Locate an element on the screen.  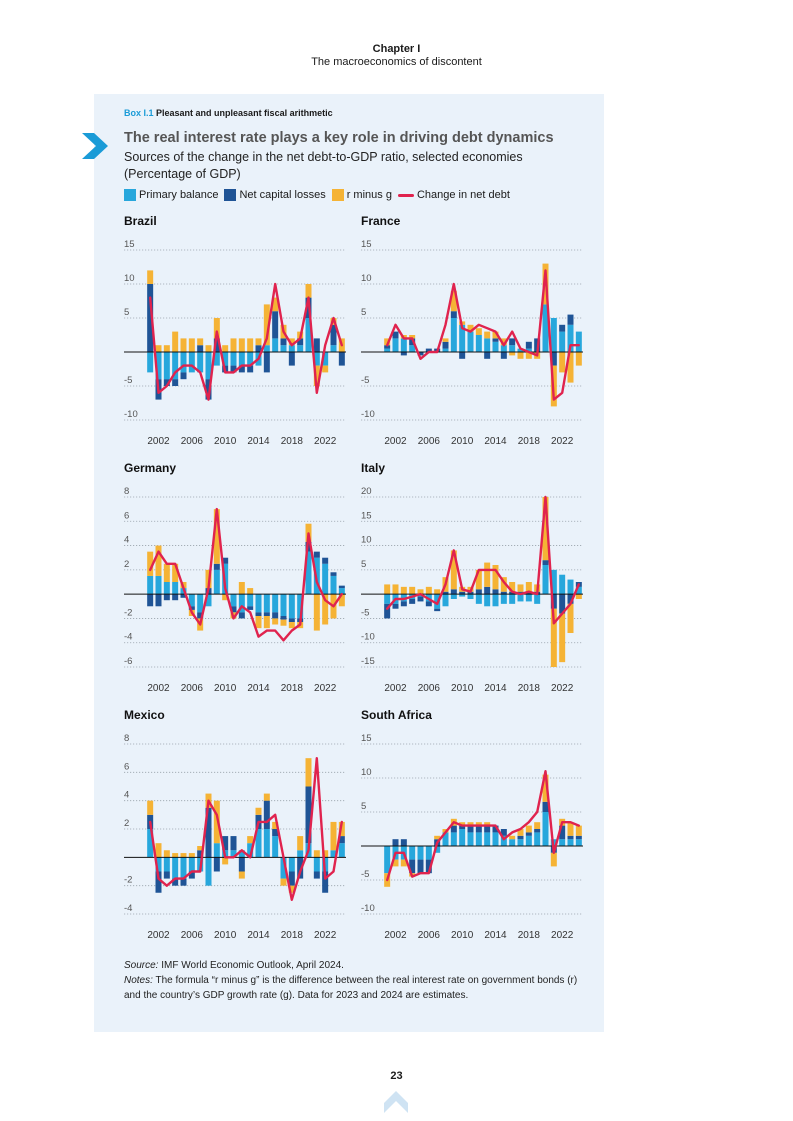
bar-primary-2013 is located at coordinates (250, 600).